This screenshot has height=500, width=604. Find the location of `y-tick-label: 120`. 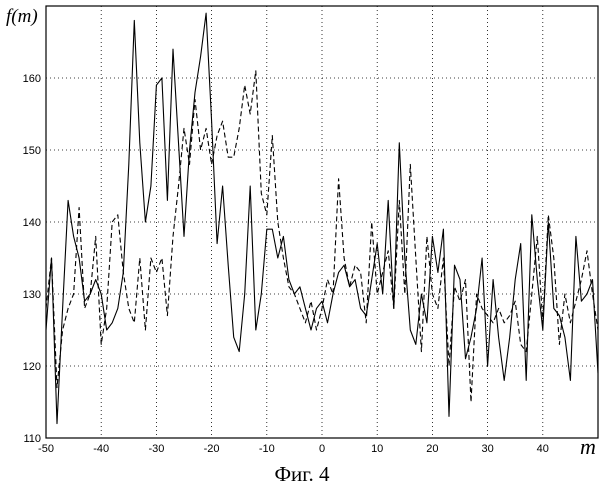

y-tick-label: 120 is located at coordinates (32, 367).